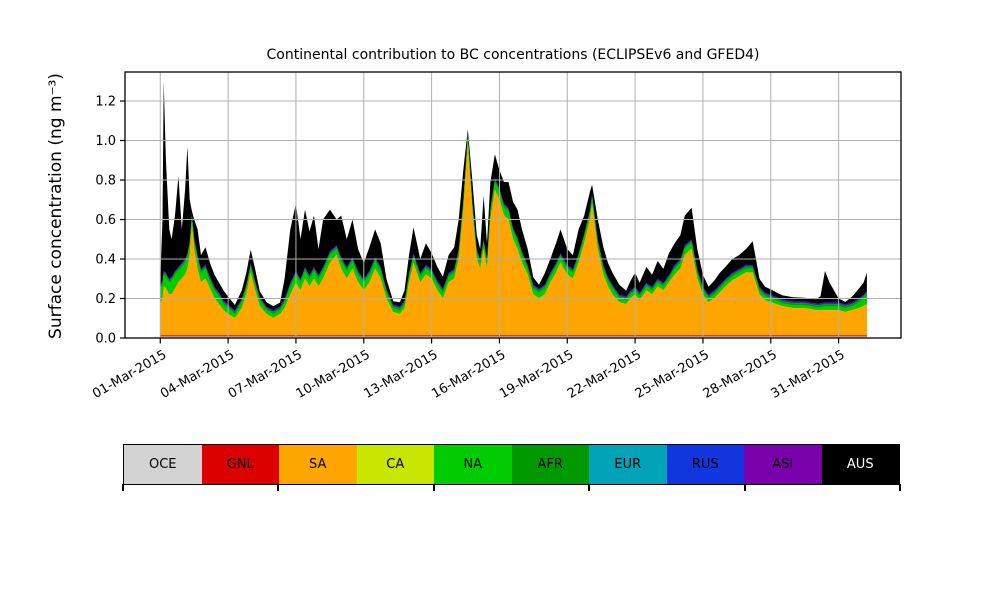  I want to click on legend-item-EUR: EUR, so click(628, 464).